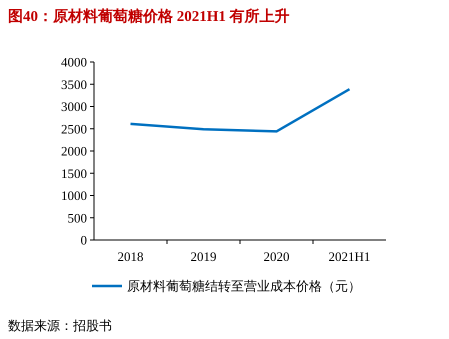 This screenshot has height=339, width=449. I want to click on y-tick-label: 1000, so click(74, 195).